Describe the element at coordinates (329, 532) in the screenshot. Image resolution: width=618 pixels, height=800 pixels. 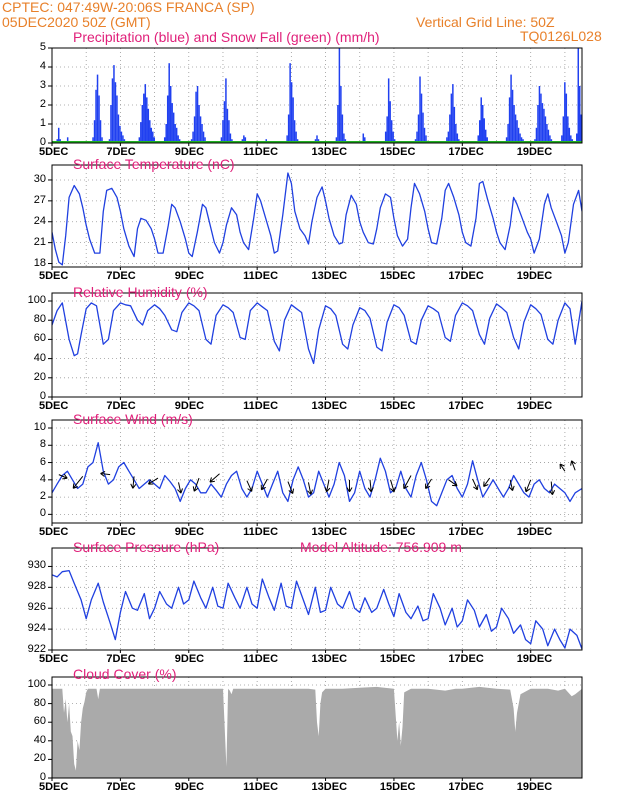
I see `wind-xtick-label: 13DEC` at that location.